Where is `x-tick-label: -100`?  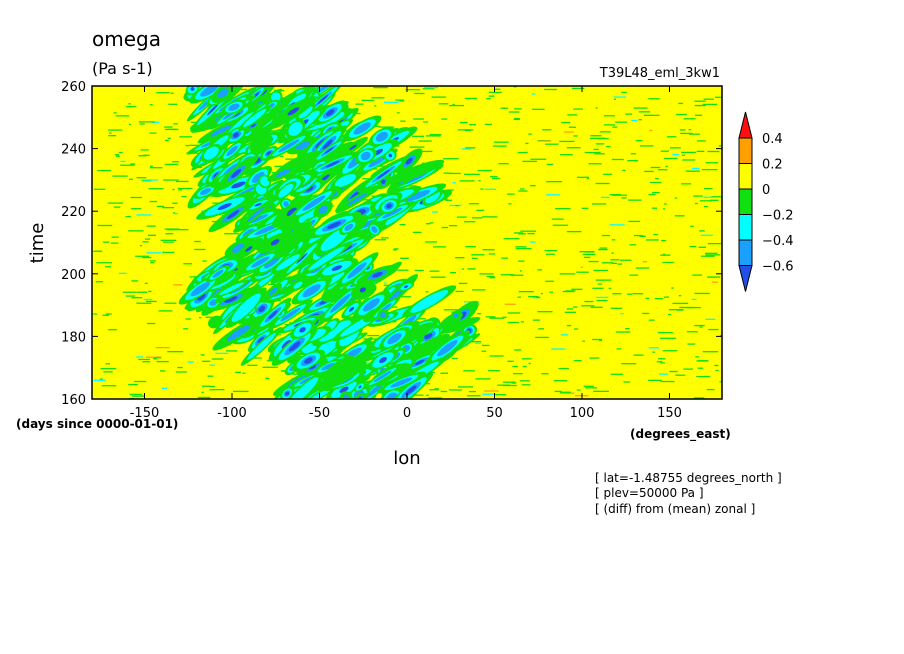 x-tick-label: -100 is located at coordinates (232, 413).